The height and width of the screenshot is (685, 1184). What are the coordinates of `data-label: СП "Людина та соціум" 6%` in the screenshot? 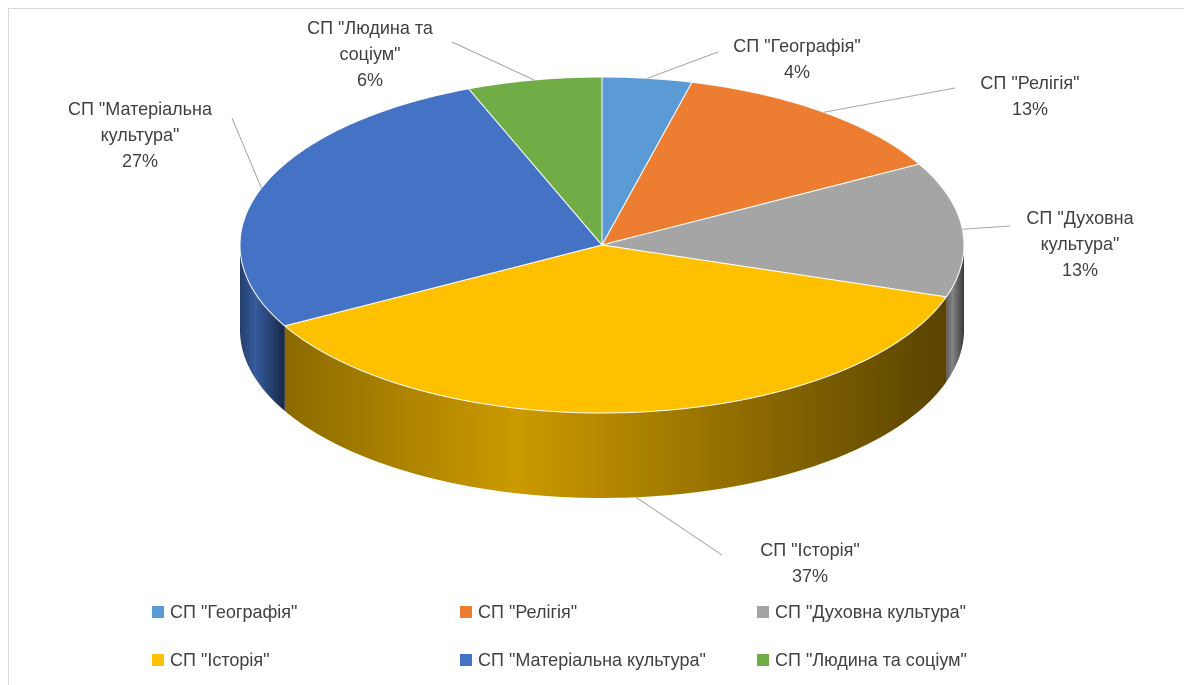 It's located at (370, 54).